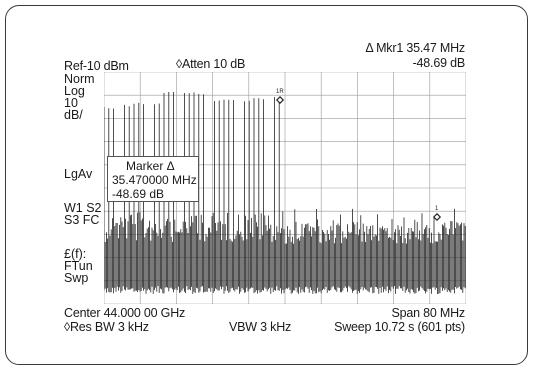 Image resolution: width=535 pixels, height=372 pixels. I want to click on sweep-label: Sweep 10.72 s (601 pts), so click(399, 327).